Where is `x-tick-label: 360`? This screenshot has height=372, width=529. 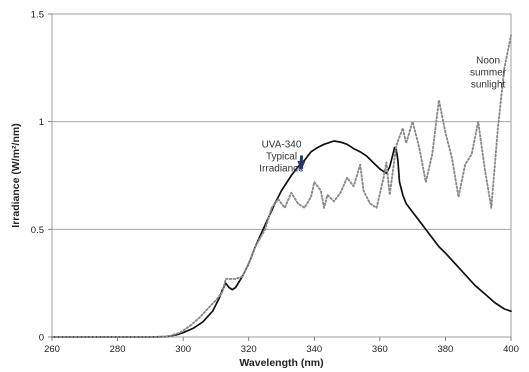 x-tick-label: 360 is located at coordinates (380, 349).